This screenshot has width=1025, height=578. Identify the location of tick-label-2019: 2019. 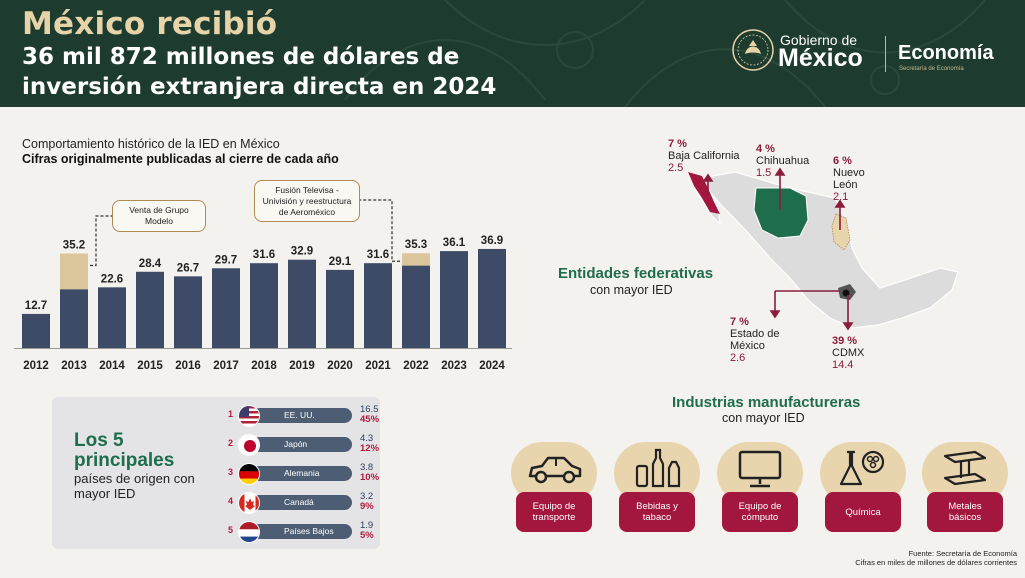
(302, 366).